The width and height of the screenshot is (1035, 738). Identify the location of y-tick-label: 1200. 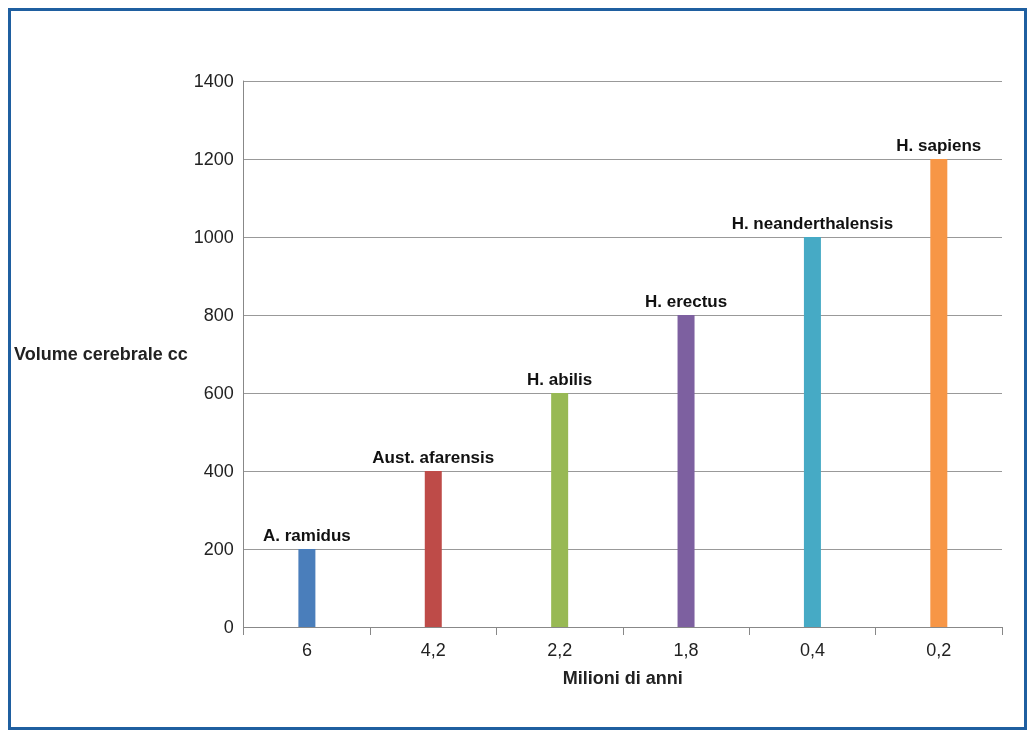
(213, 159).